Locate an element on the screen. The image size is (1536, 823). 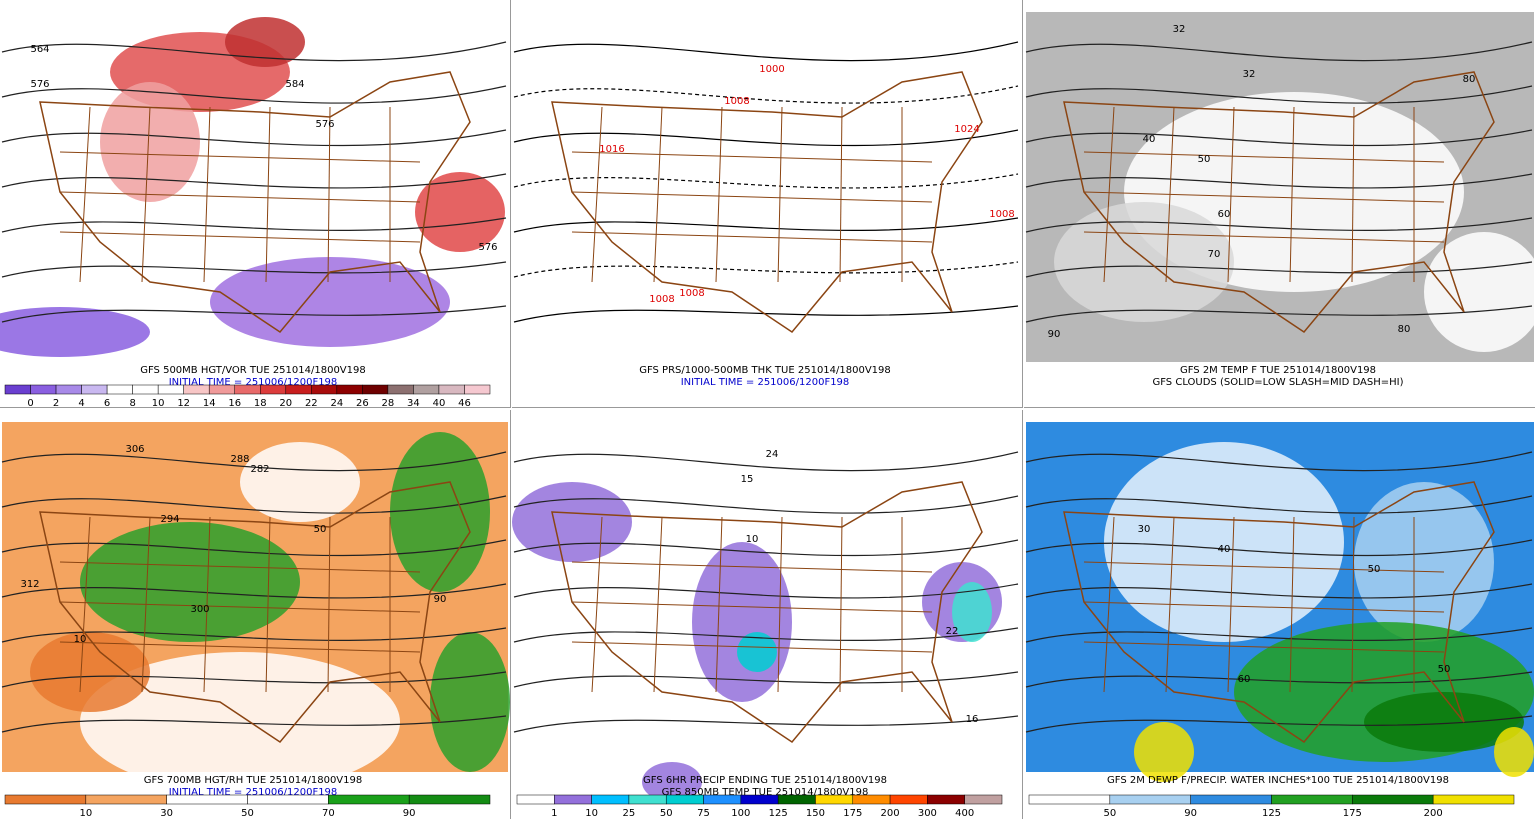
colorbar-label: 300 is located at coordinates (927, 813).